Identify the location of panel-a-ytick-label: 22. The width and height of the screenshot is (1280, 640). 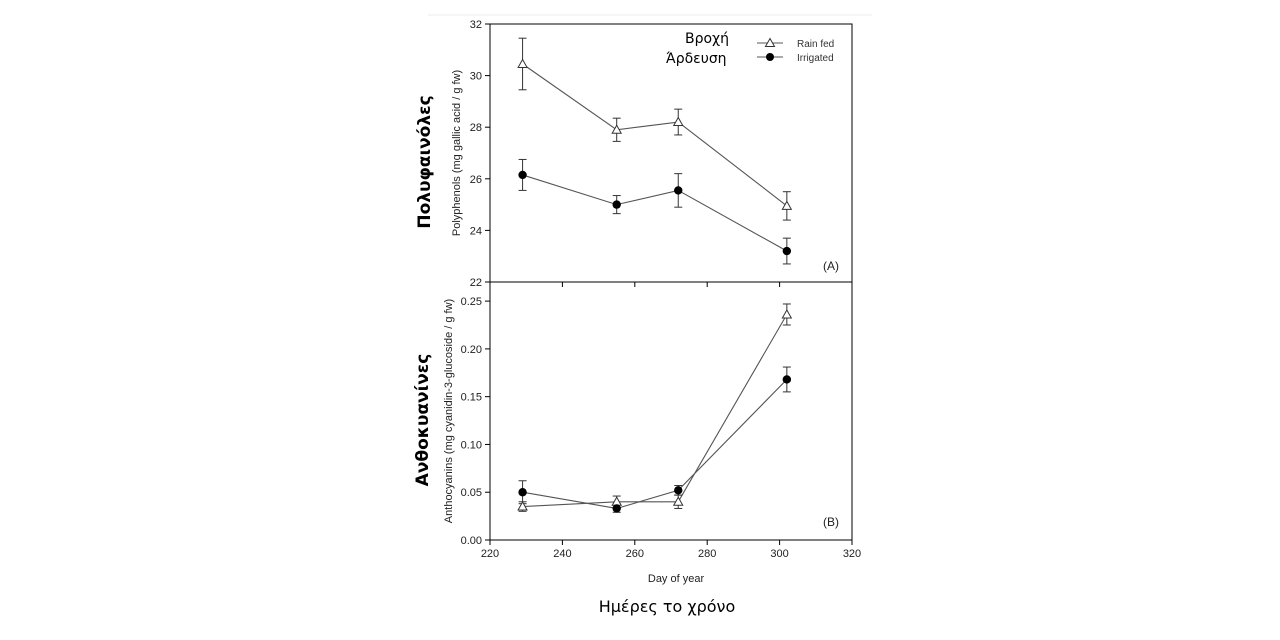
(476, 283).